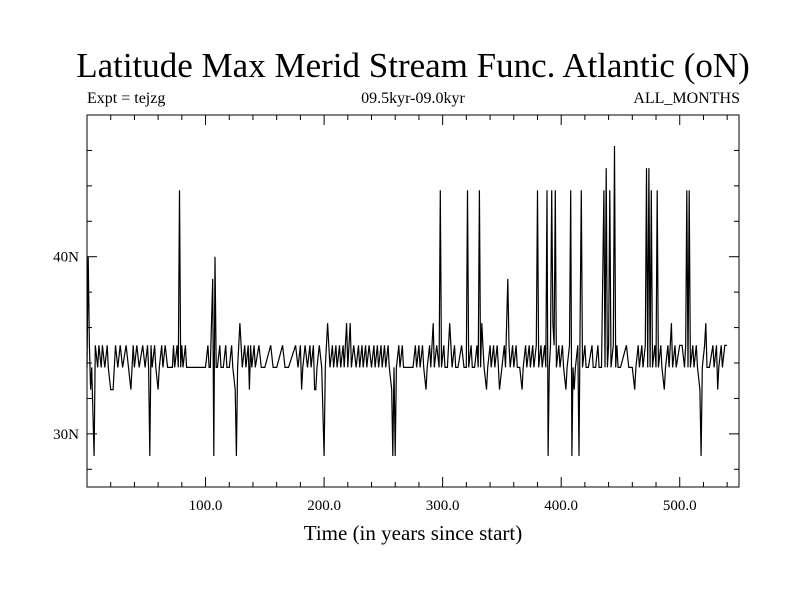 This screenshot has height=600, width=800. What do you see at coordinates (66, 258) in the screenshot?
I see `y-tick-label: 40N` at bounding box center [66, 258].